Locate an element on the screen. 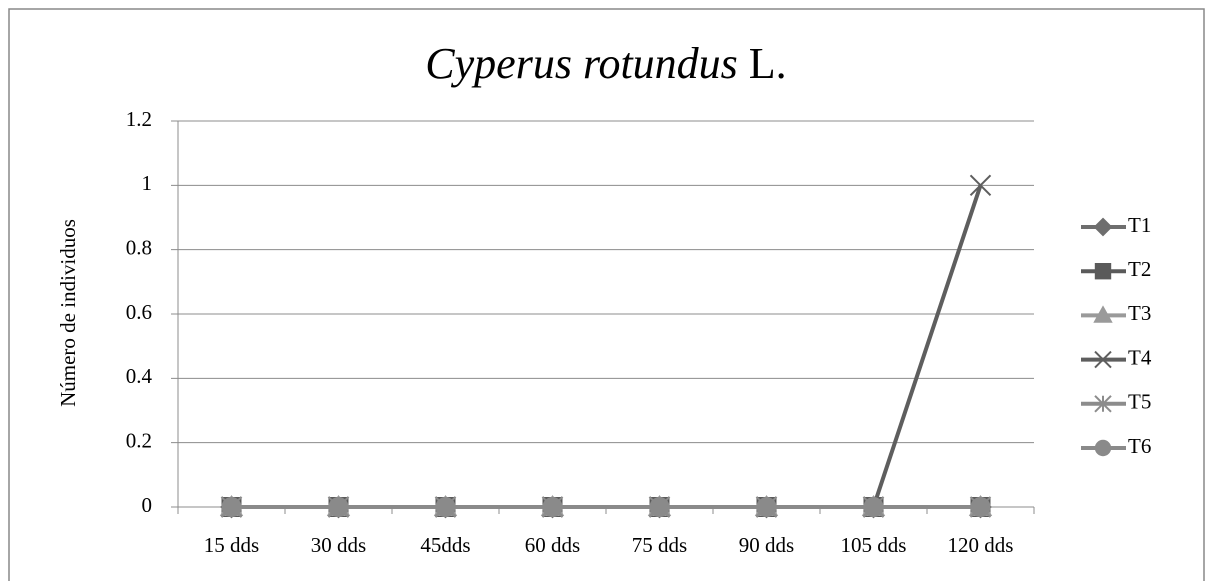 Image resolution: width=1212 pixels, height=581 pixels. x-tick-label: 90 dds is located at coordinates (766, 545).